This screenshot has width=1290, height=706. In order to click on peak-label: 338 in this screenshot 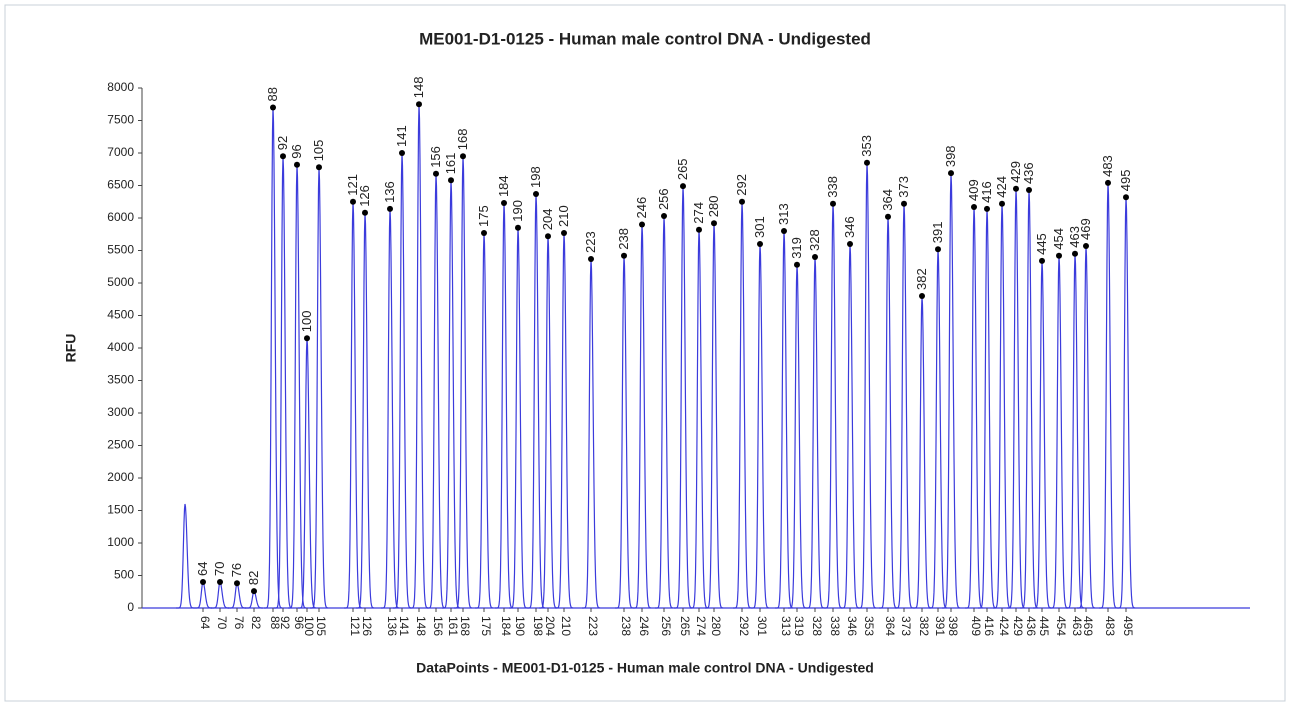, I will do `click(832, 187)`.